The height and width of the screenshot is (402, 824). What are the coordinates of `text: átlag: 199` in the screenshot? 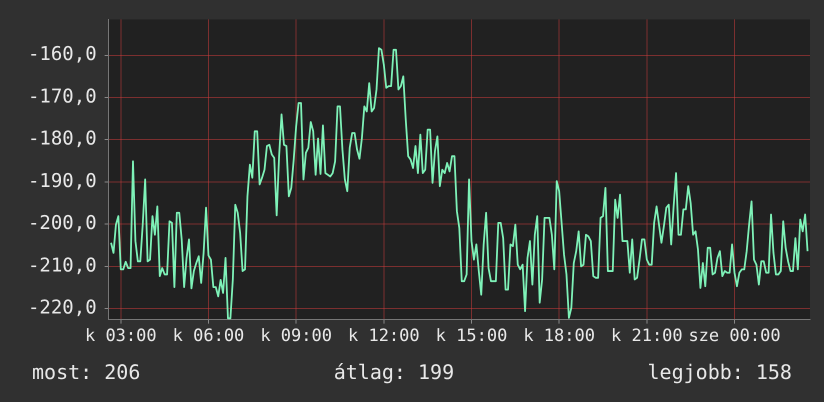 It's located at (394, 372).